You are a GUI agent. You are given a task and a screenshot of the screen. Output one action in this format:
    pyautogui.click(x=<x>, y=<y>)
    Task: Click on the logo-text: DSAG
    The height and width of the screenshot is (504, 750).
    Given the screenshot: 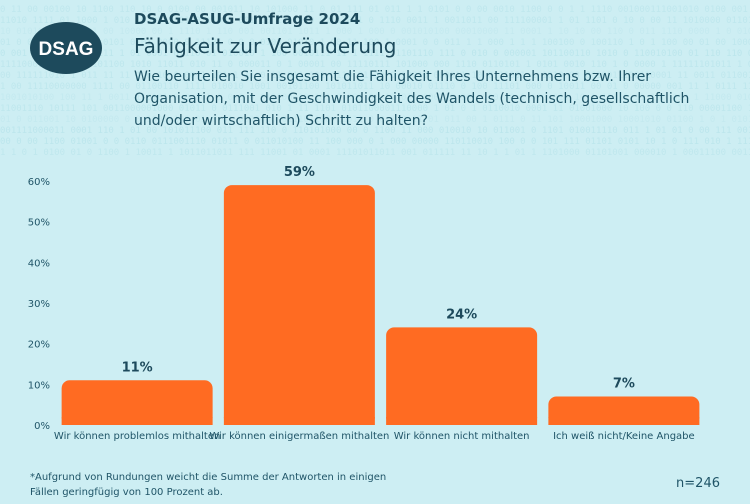 What is the action you would take?
    pyautogui.click(x=66, y=49)
    